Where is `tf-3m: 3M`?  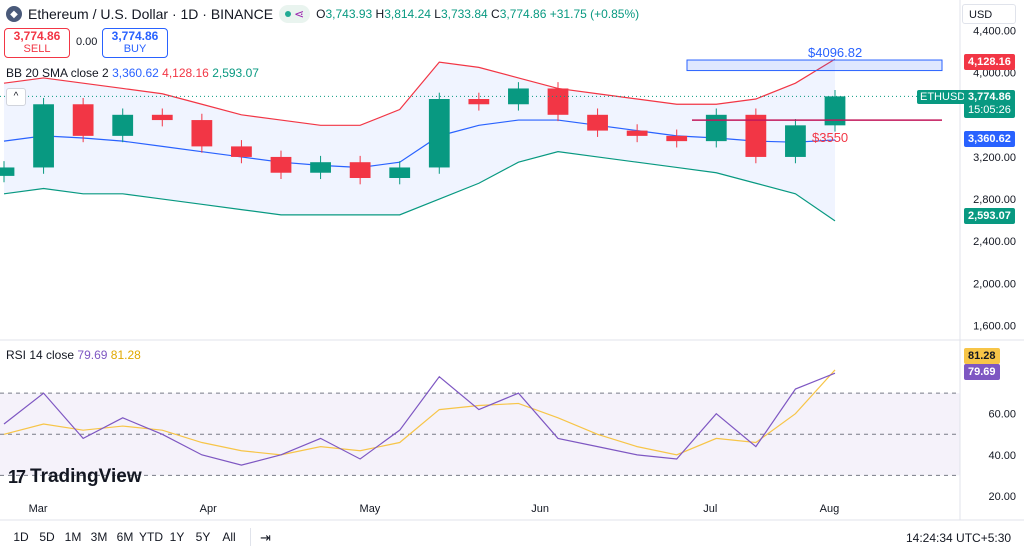 tf-3m: 3M is located at coordinates (99, 537).